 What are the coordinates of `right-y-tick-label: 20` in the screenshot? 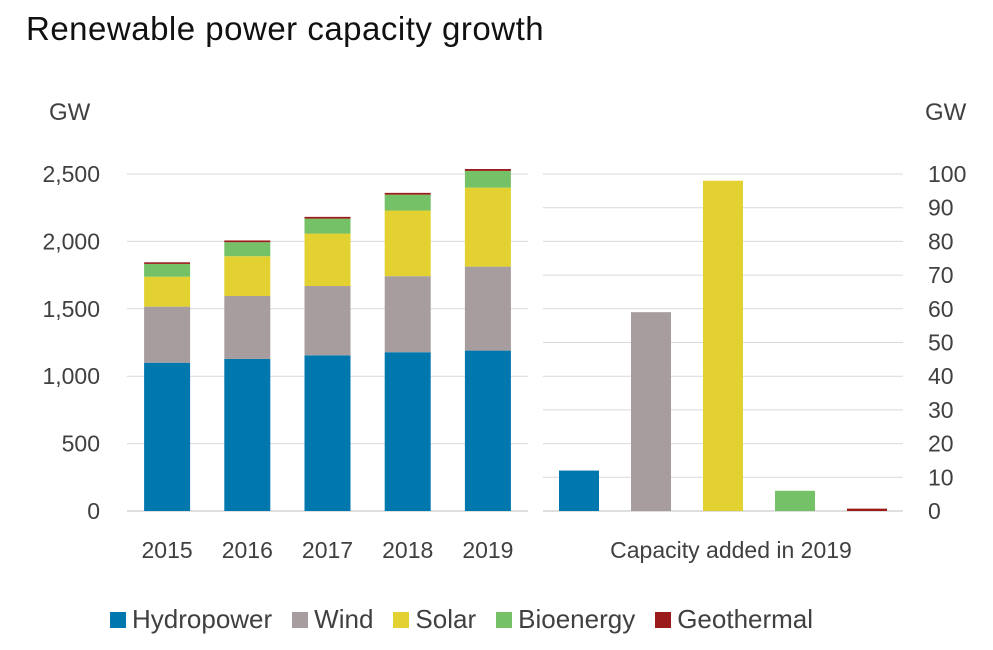 It's located at (941, 444).